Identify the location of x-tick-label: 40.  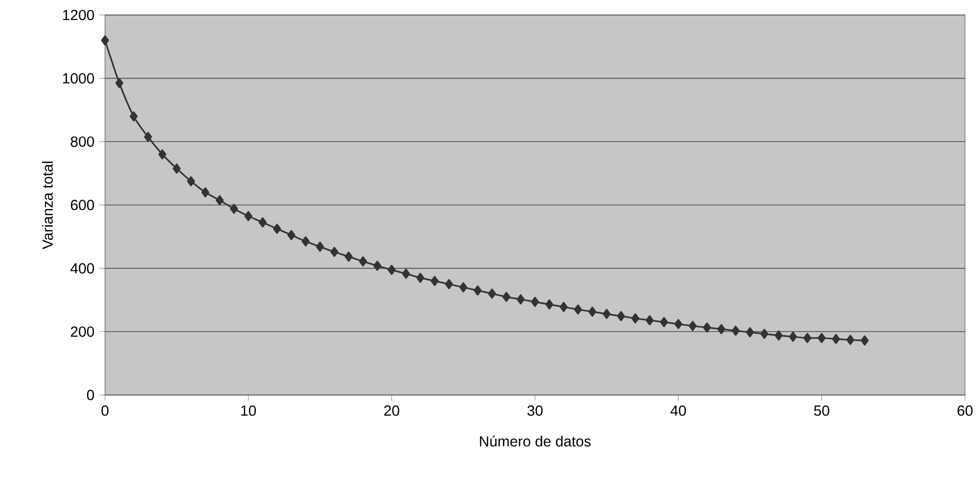
(678, 410).